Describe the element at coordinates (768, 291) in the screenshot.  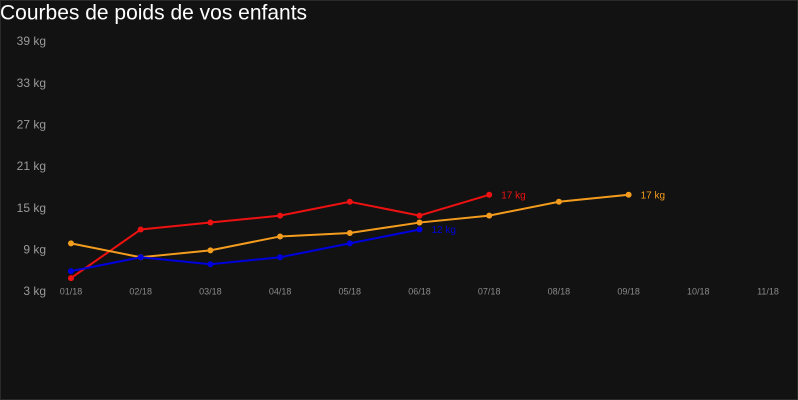
I see `x-tick-label: 11/18` at that location.